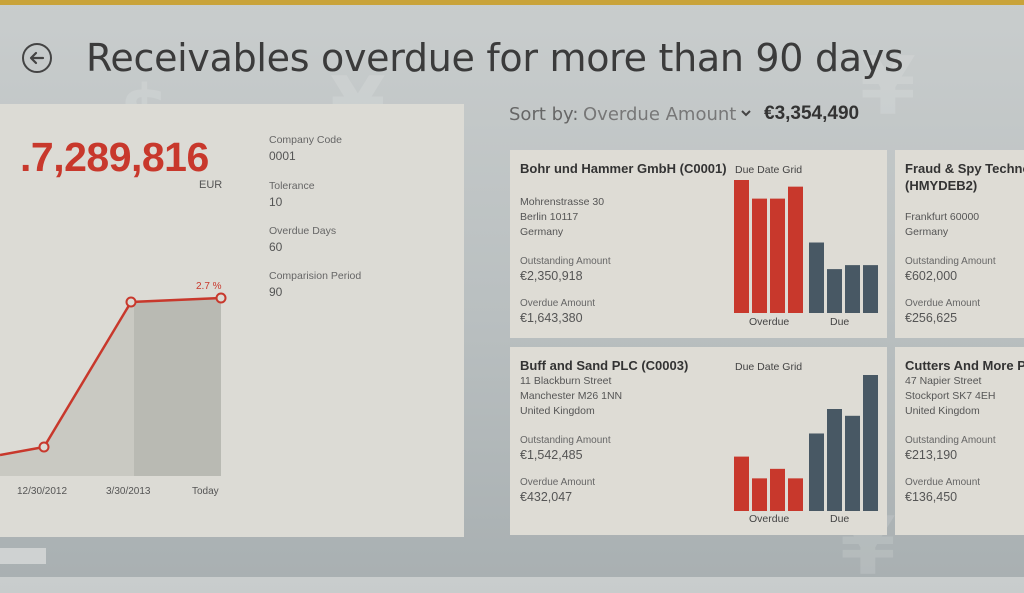  What do you see at coordinates (544, 114) in the screenshot?
I see `sort-label: Sort by:` at bounding box center [544, 114].